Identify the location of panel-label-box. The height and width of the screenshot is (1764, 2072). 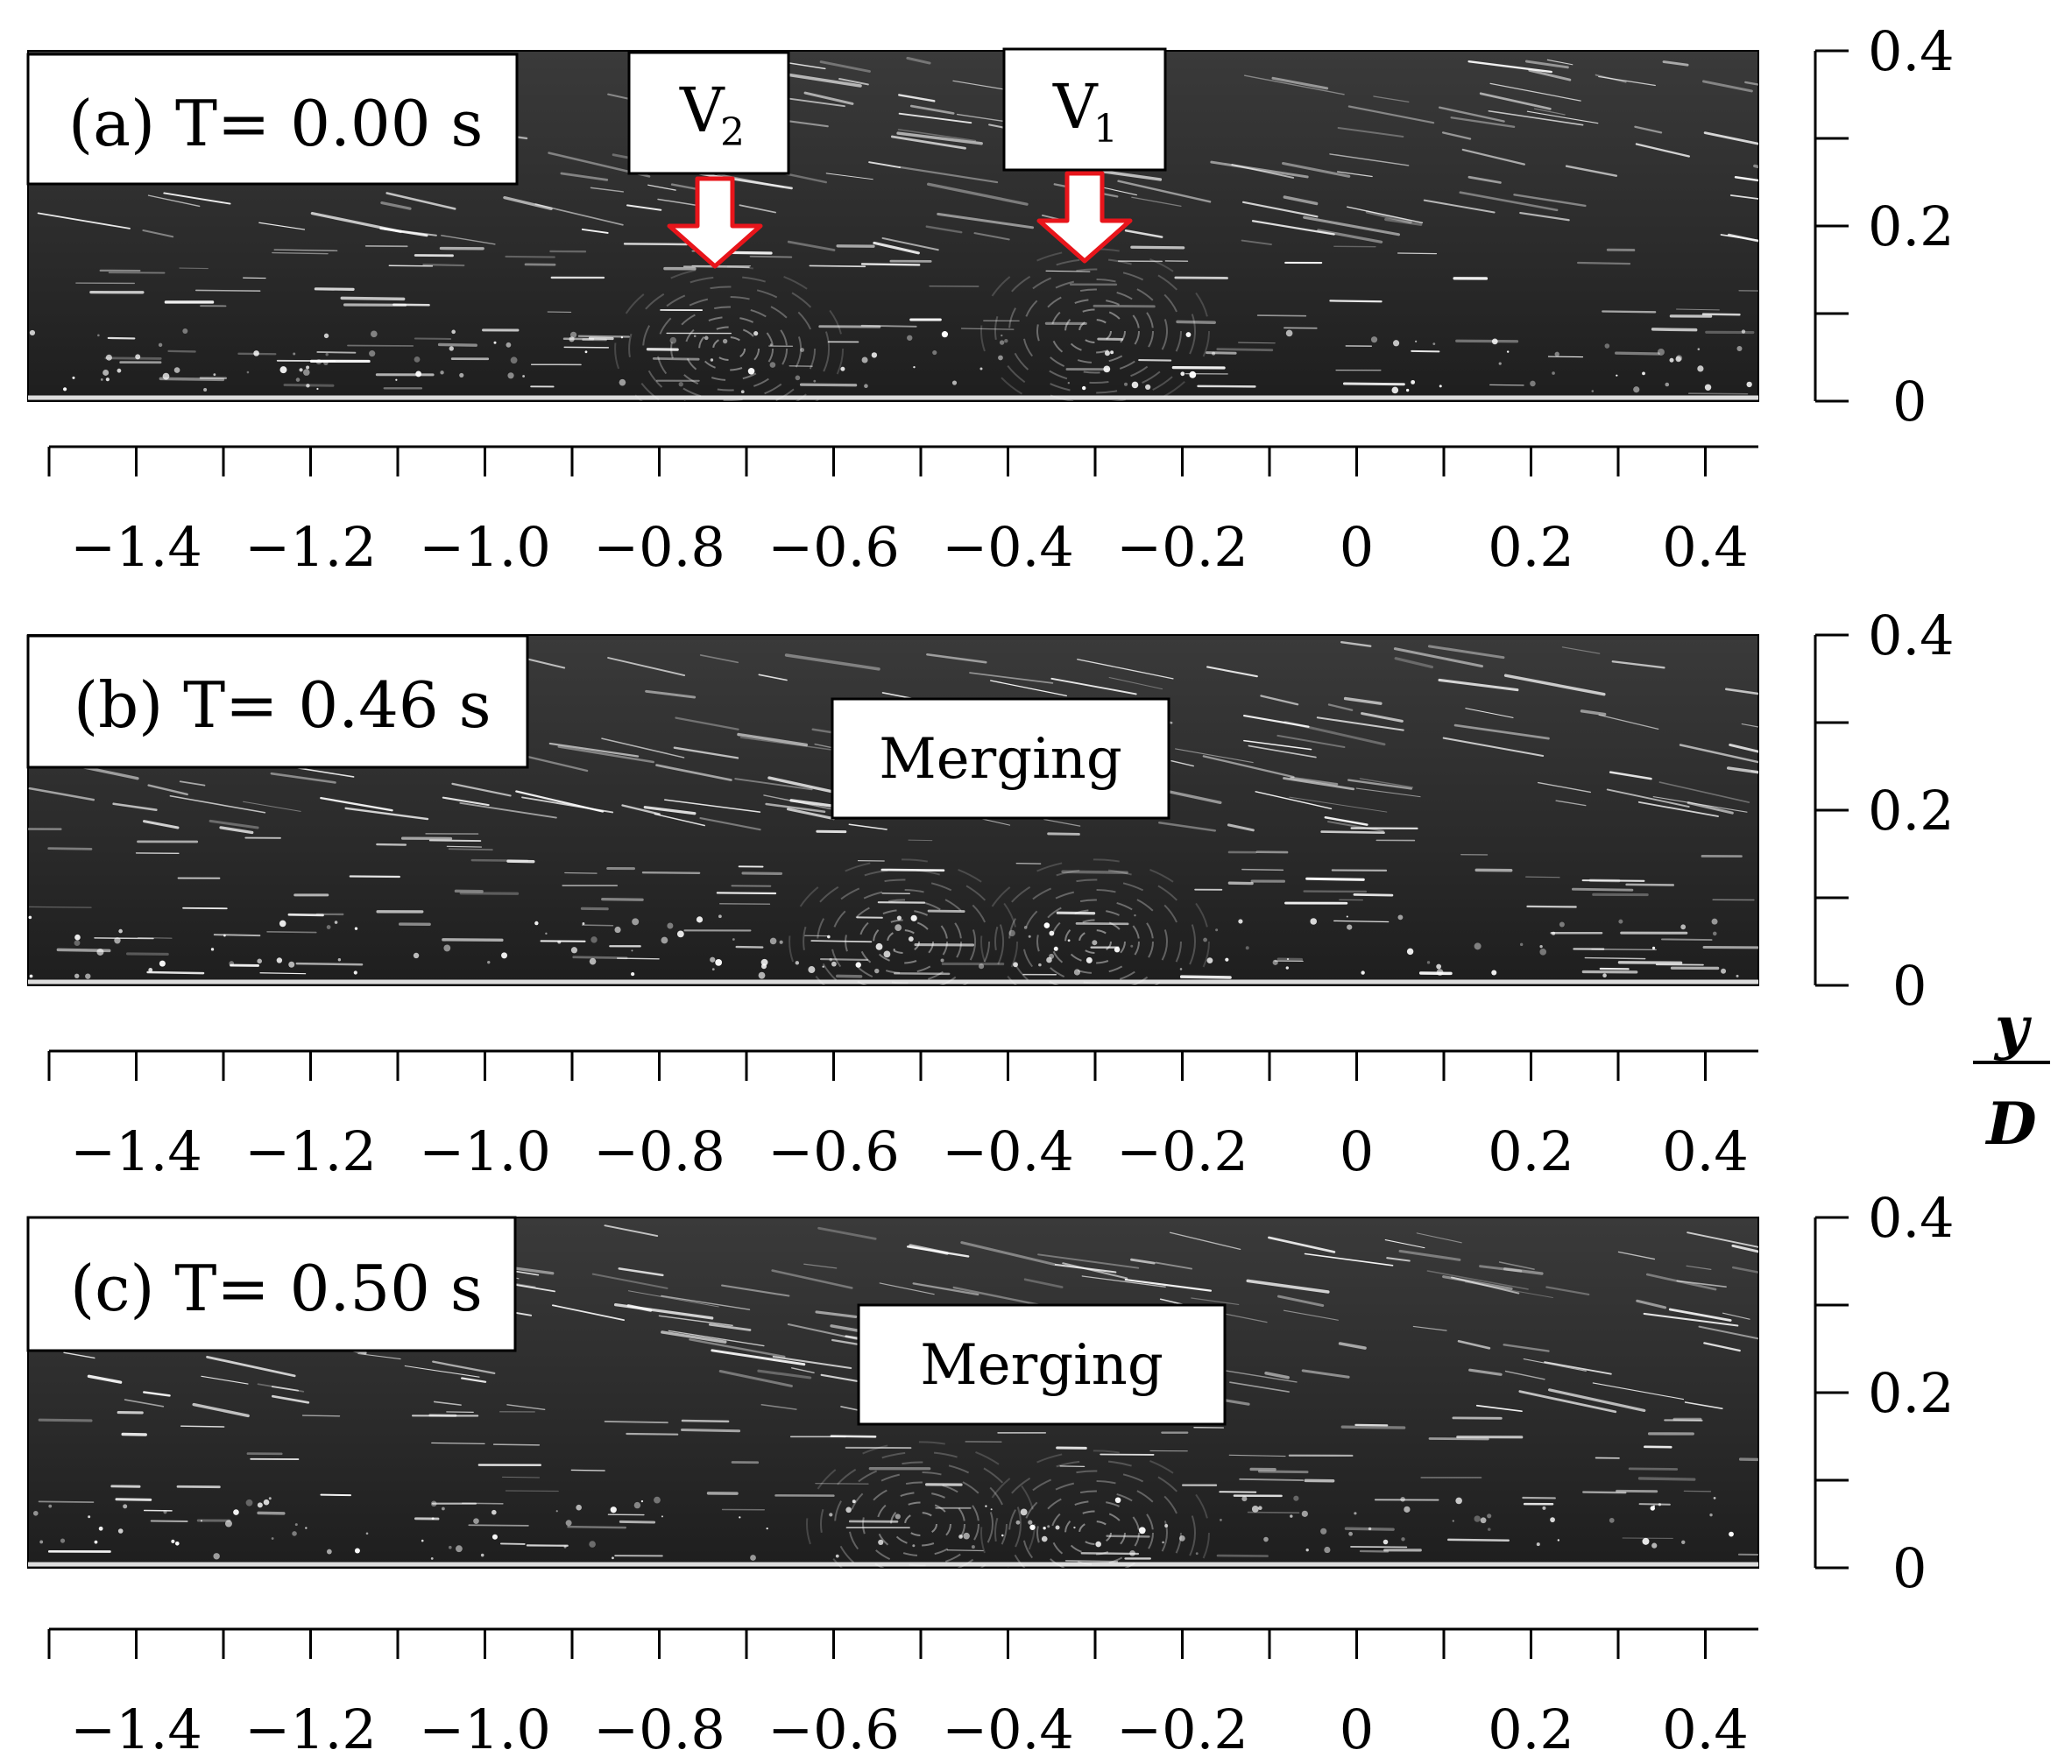
(277, 701).